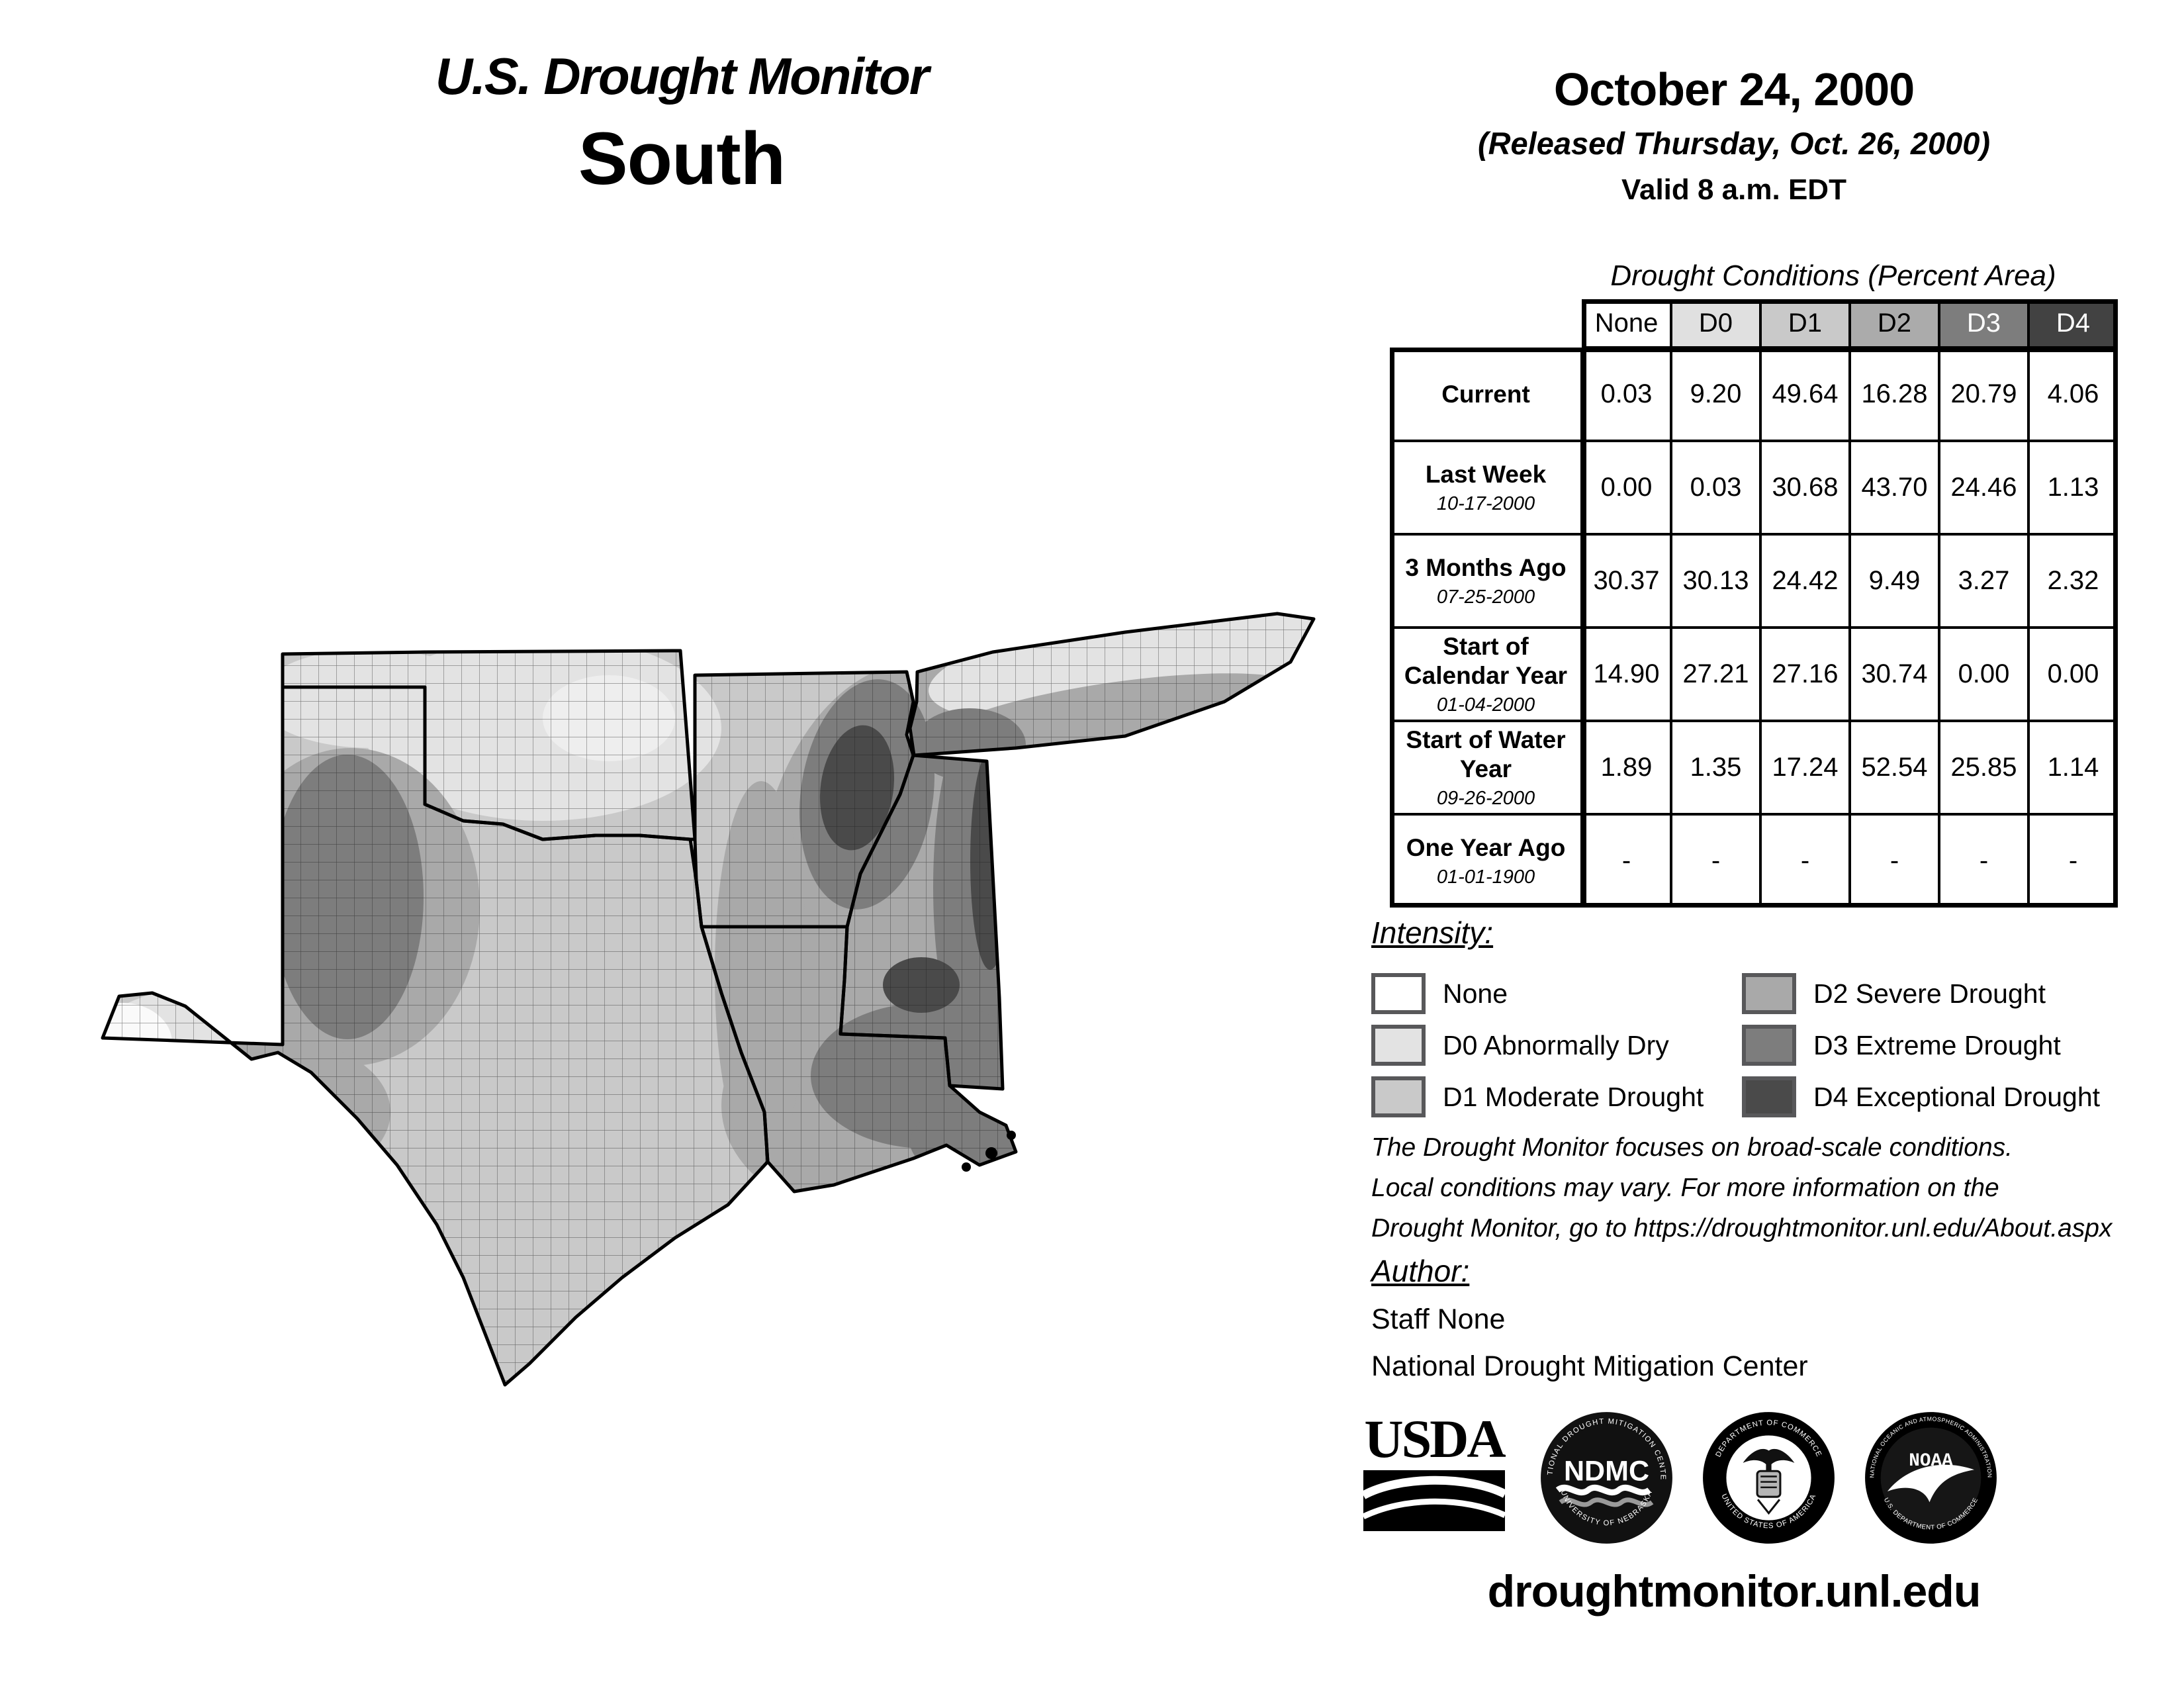 The width and height of the screenshot is (2184, 1688). Describe the element at coordinates (1486, 767) in the screenshot. I see `row-label-start-water-year: Start of Water Year 09-26-2000` at that location.